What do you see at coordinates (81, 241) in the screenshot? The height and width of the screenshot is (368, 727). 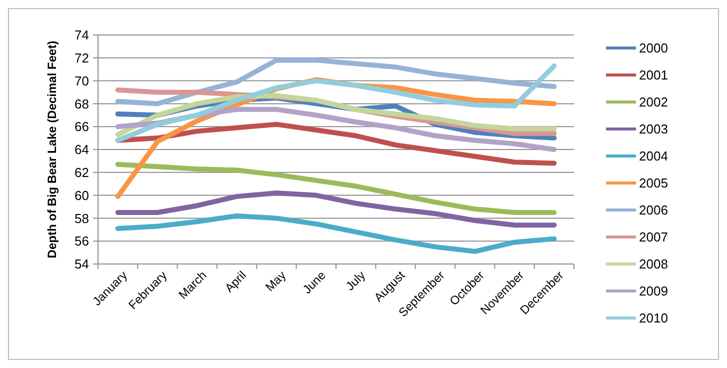 I see `y-tick-label: 56` at bounding box center [81, 241].